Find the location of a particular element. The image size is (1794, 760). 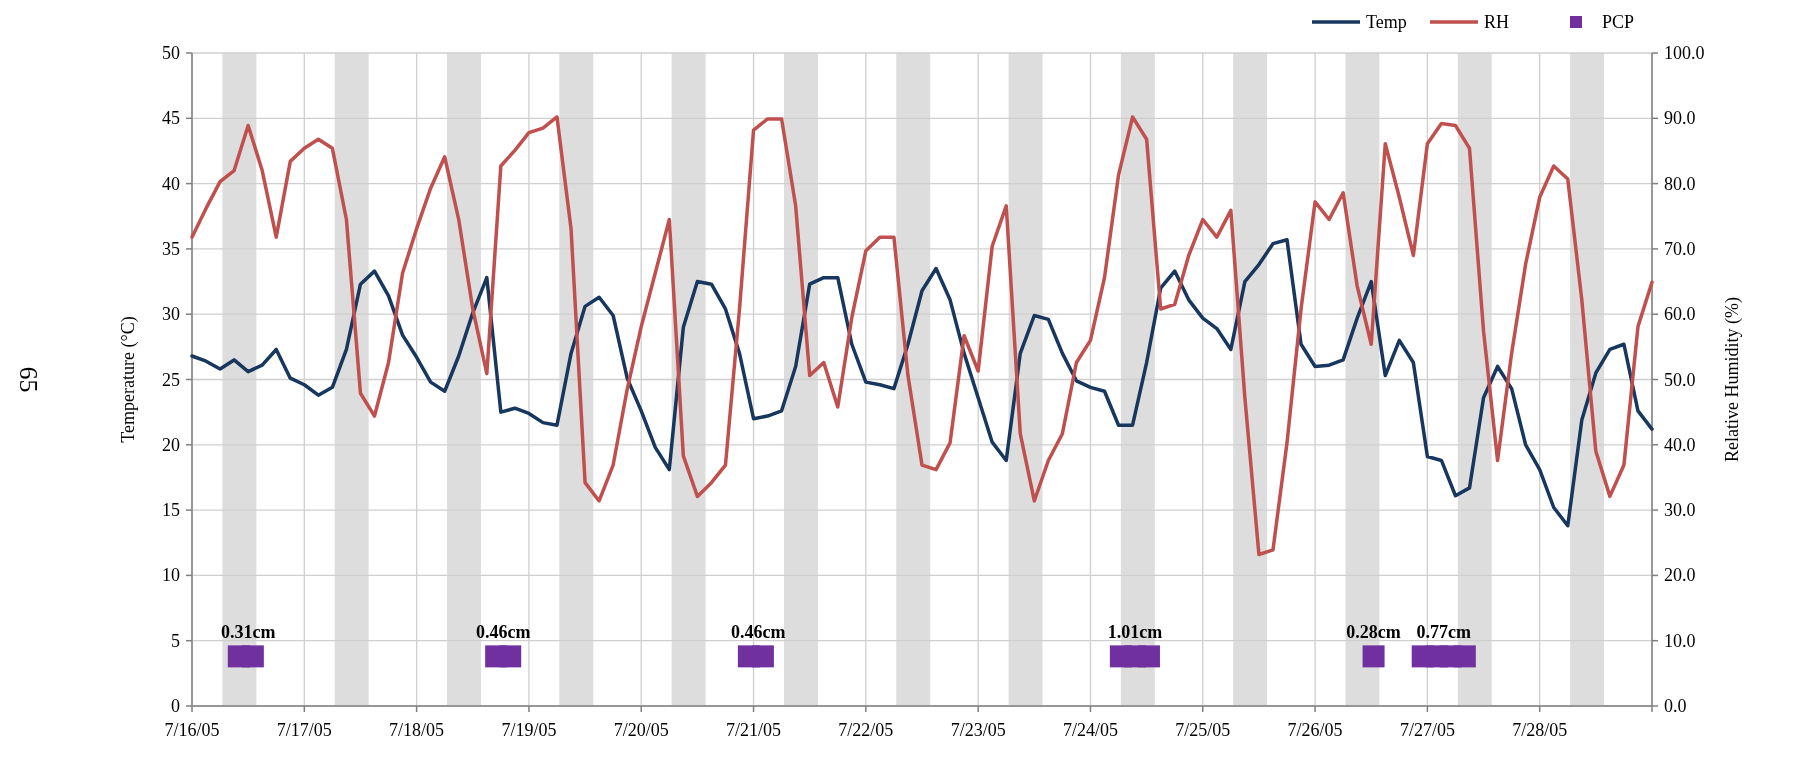

legend-label: Temp is located at coordinates (1386, 22).